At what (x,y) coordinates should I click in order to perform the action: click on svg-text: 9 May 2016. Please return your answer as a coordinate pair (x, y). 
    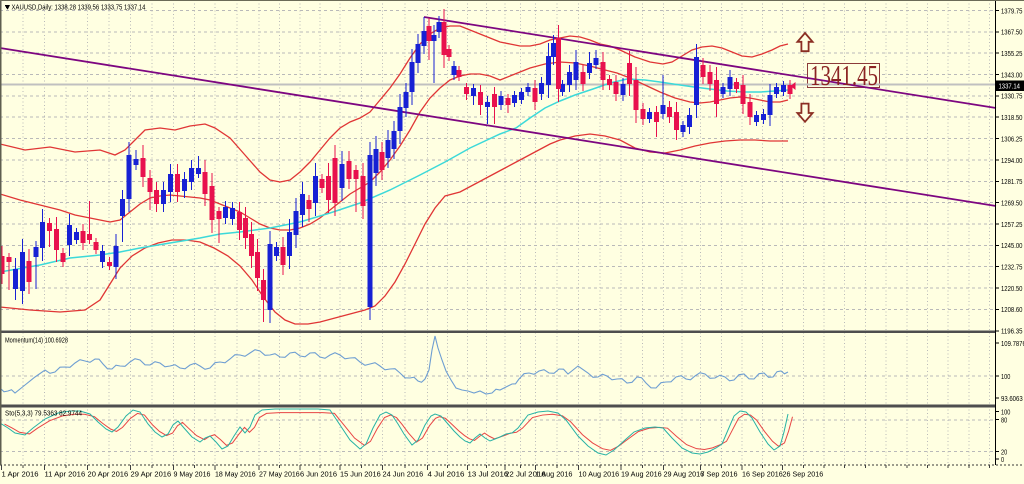
    Looking at the image, I should click on (192, 473).